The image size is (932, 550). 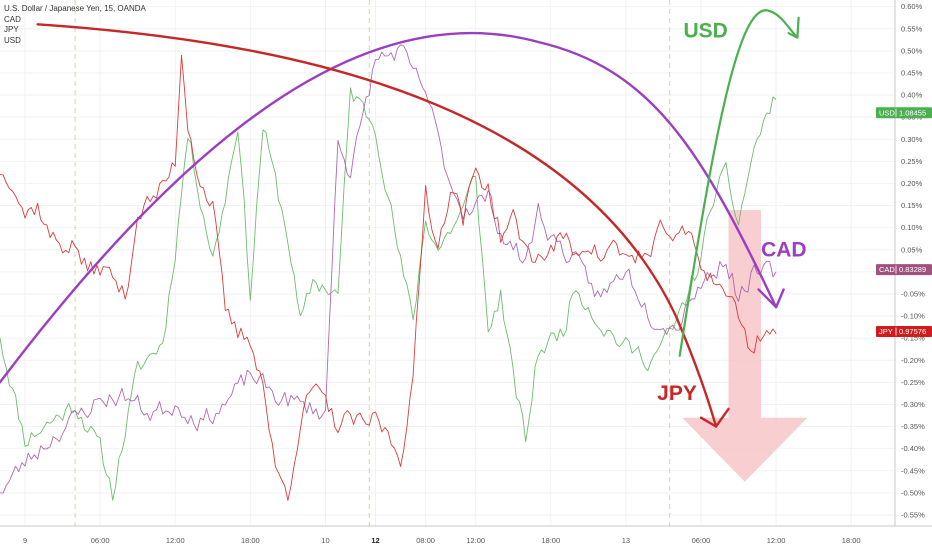 What do you see at coordinates (912, 139) in the screenshot?
I see `y-tick-label: 0.30%` at bounding box center [912, 139].